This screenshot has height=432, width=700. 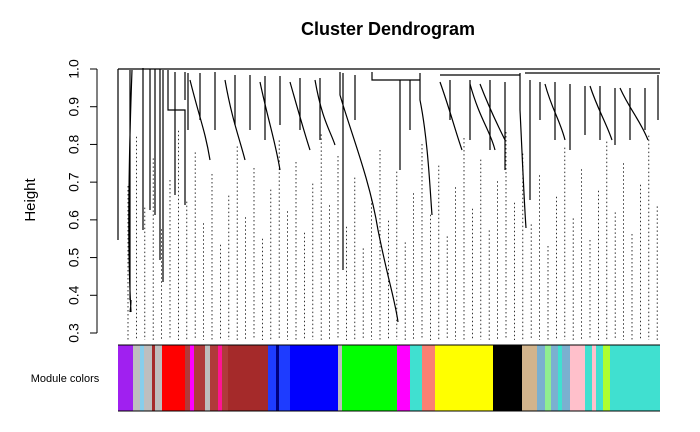 I want to click on module-color-bar, so click(x=389, y=378).